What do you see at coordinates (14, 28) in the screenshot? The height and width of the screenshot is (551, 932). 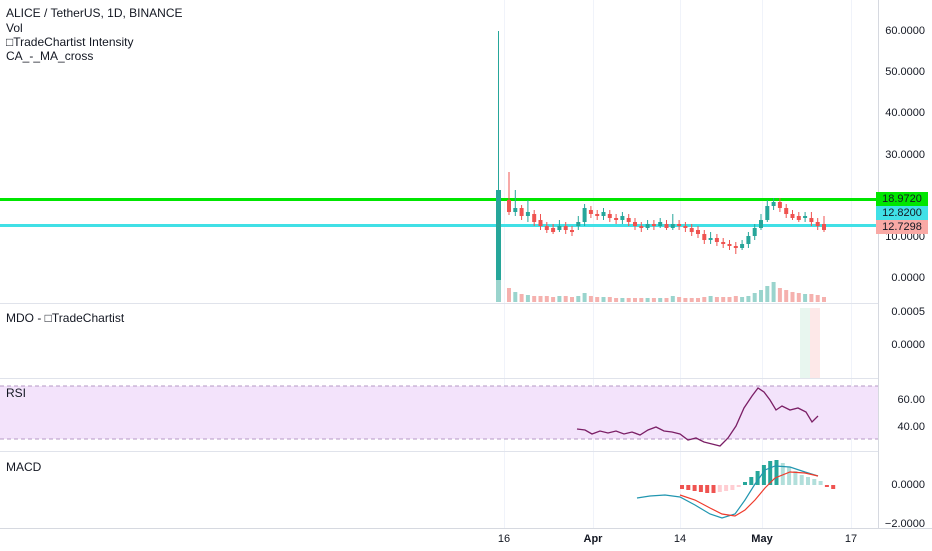 I see `indicator-vol-label: Vol` at bounding box center [14, 28].